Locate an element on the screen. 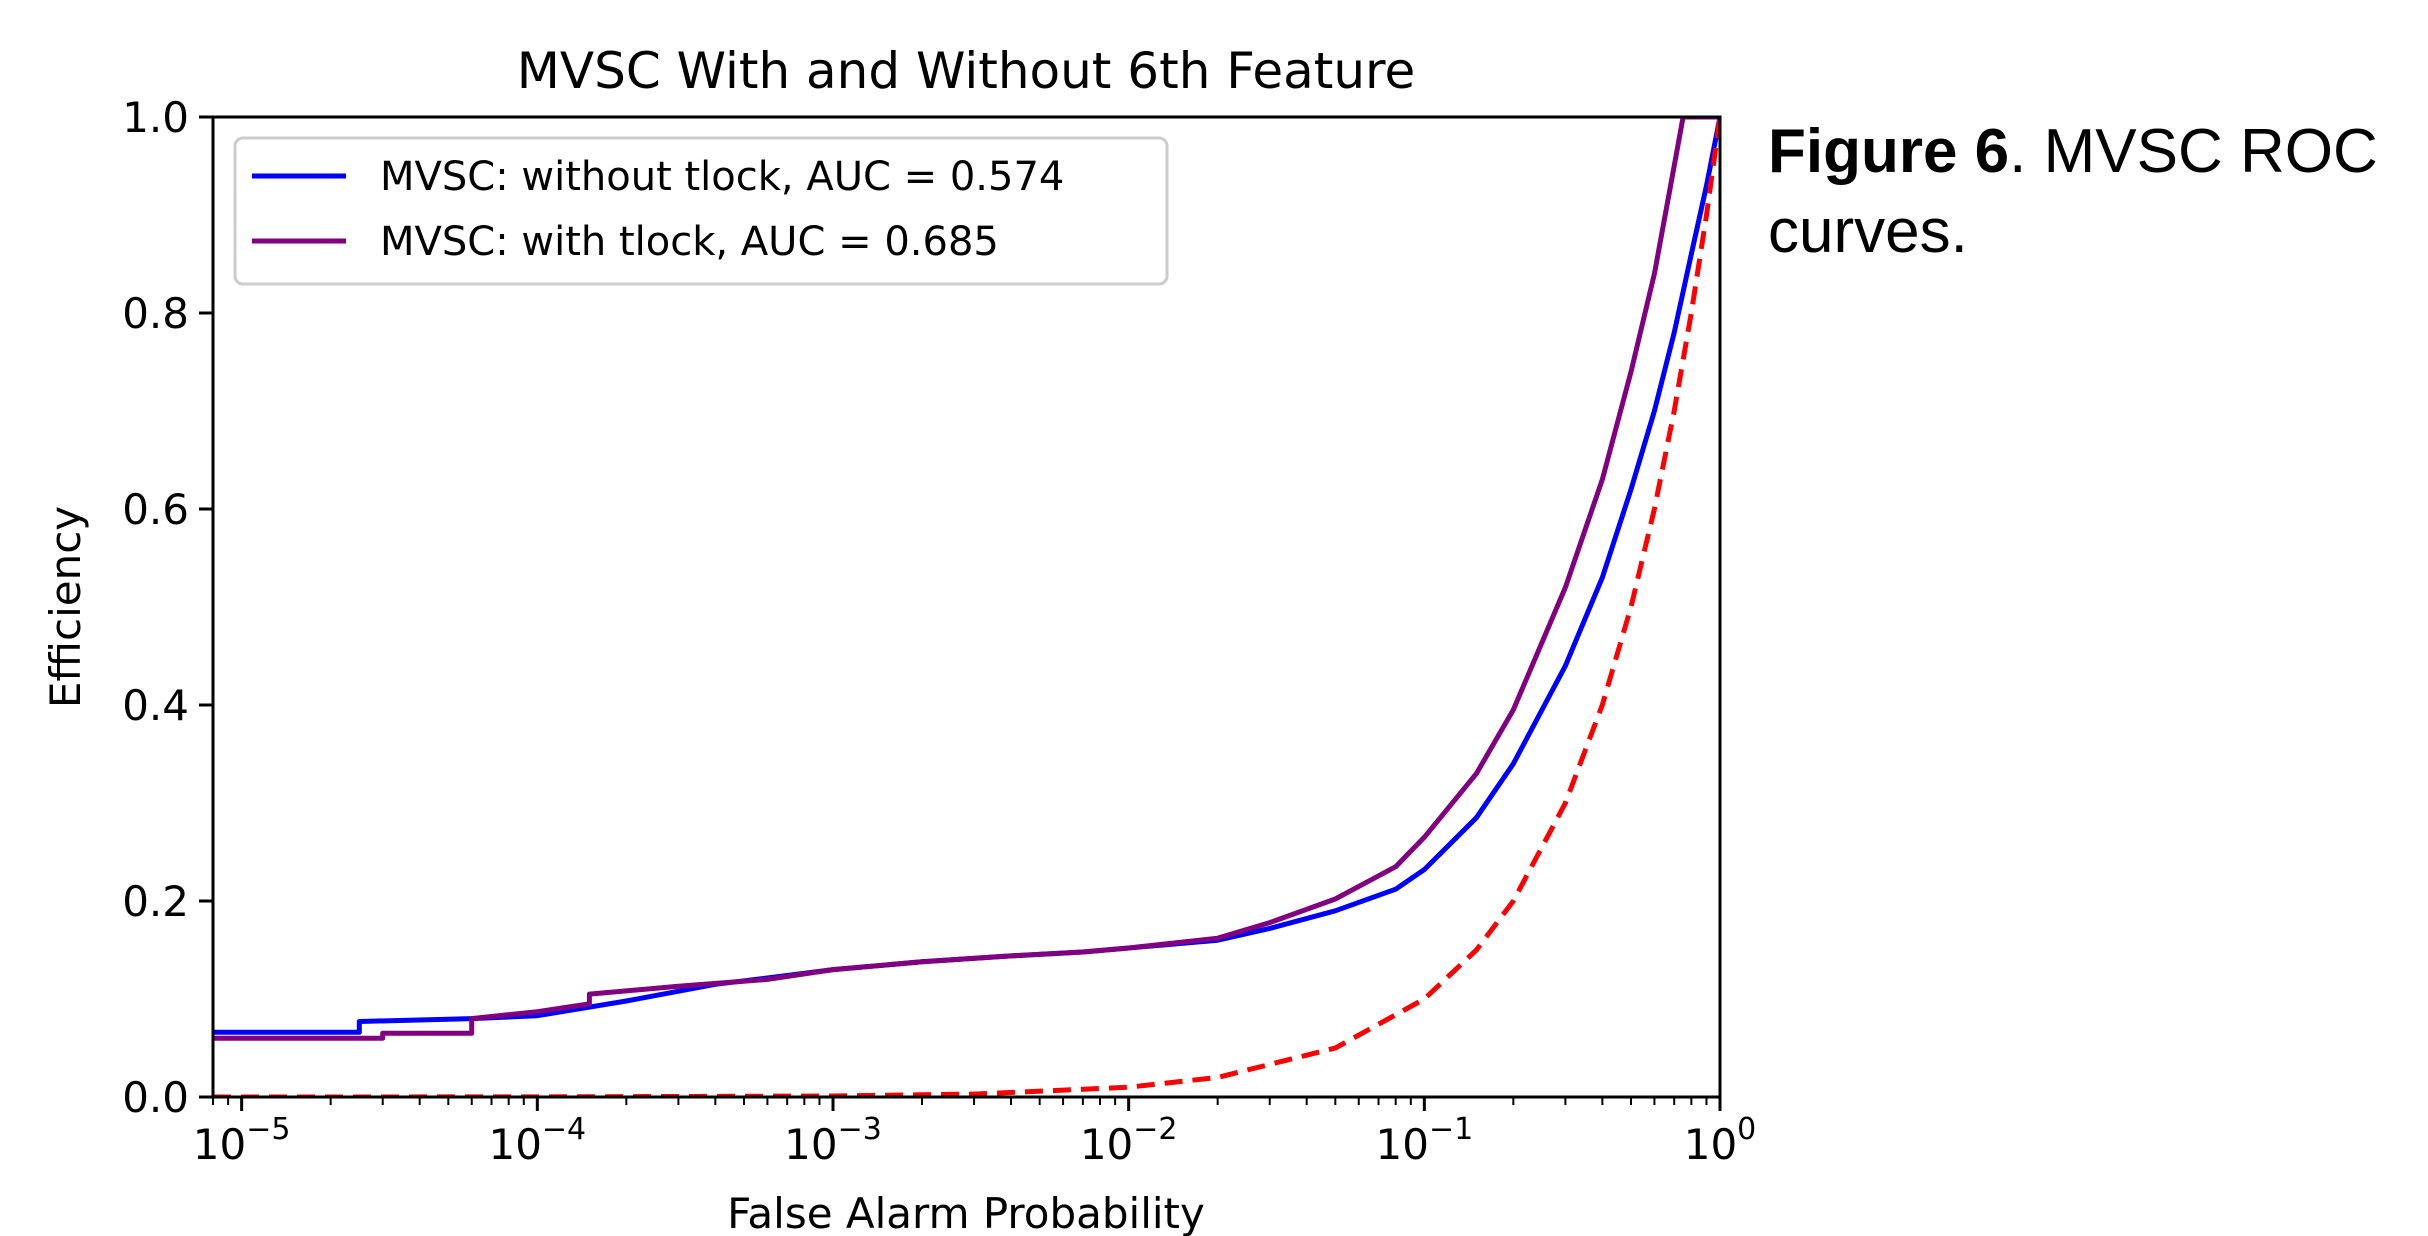 This screenshot has width=2428, height=1236. x-axis-label: False Alarm Probability is located at coordinates (966, 1212).